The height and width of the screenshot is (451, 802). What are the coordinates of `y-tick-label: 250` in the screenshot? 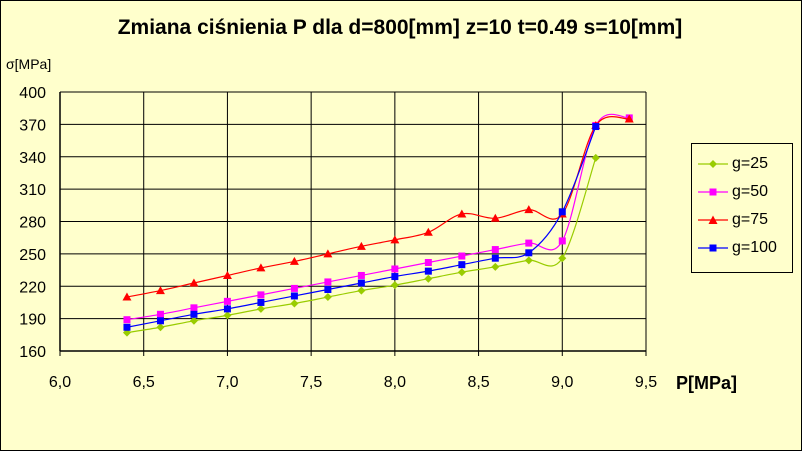 It's located at (32, 255).